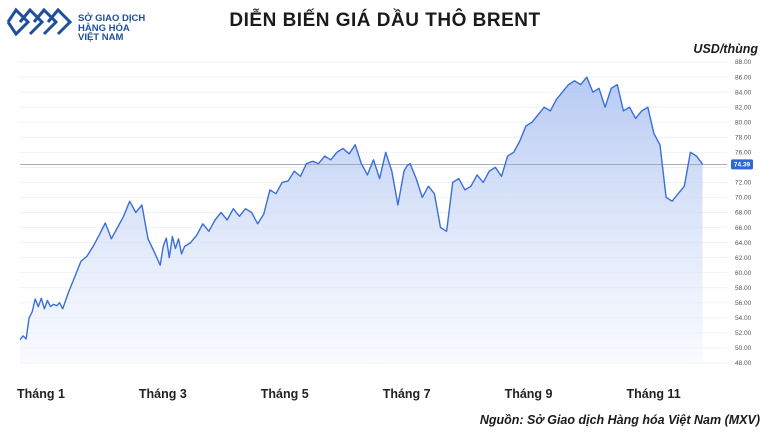  What do you see at coordinates (743, 318) in the screenshot?
I see `y-tick-label: 54.00` at bounding box center [743, 318].